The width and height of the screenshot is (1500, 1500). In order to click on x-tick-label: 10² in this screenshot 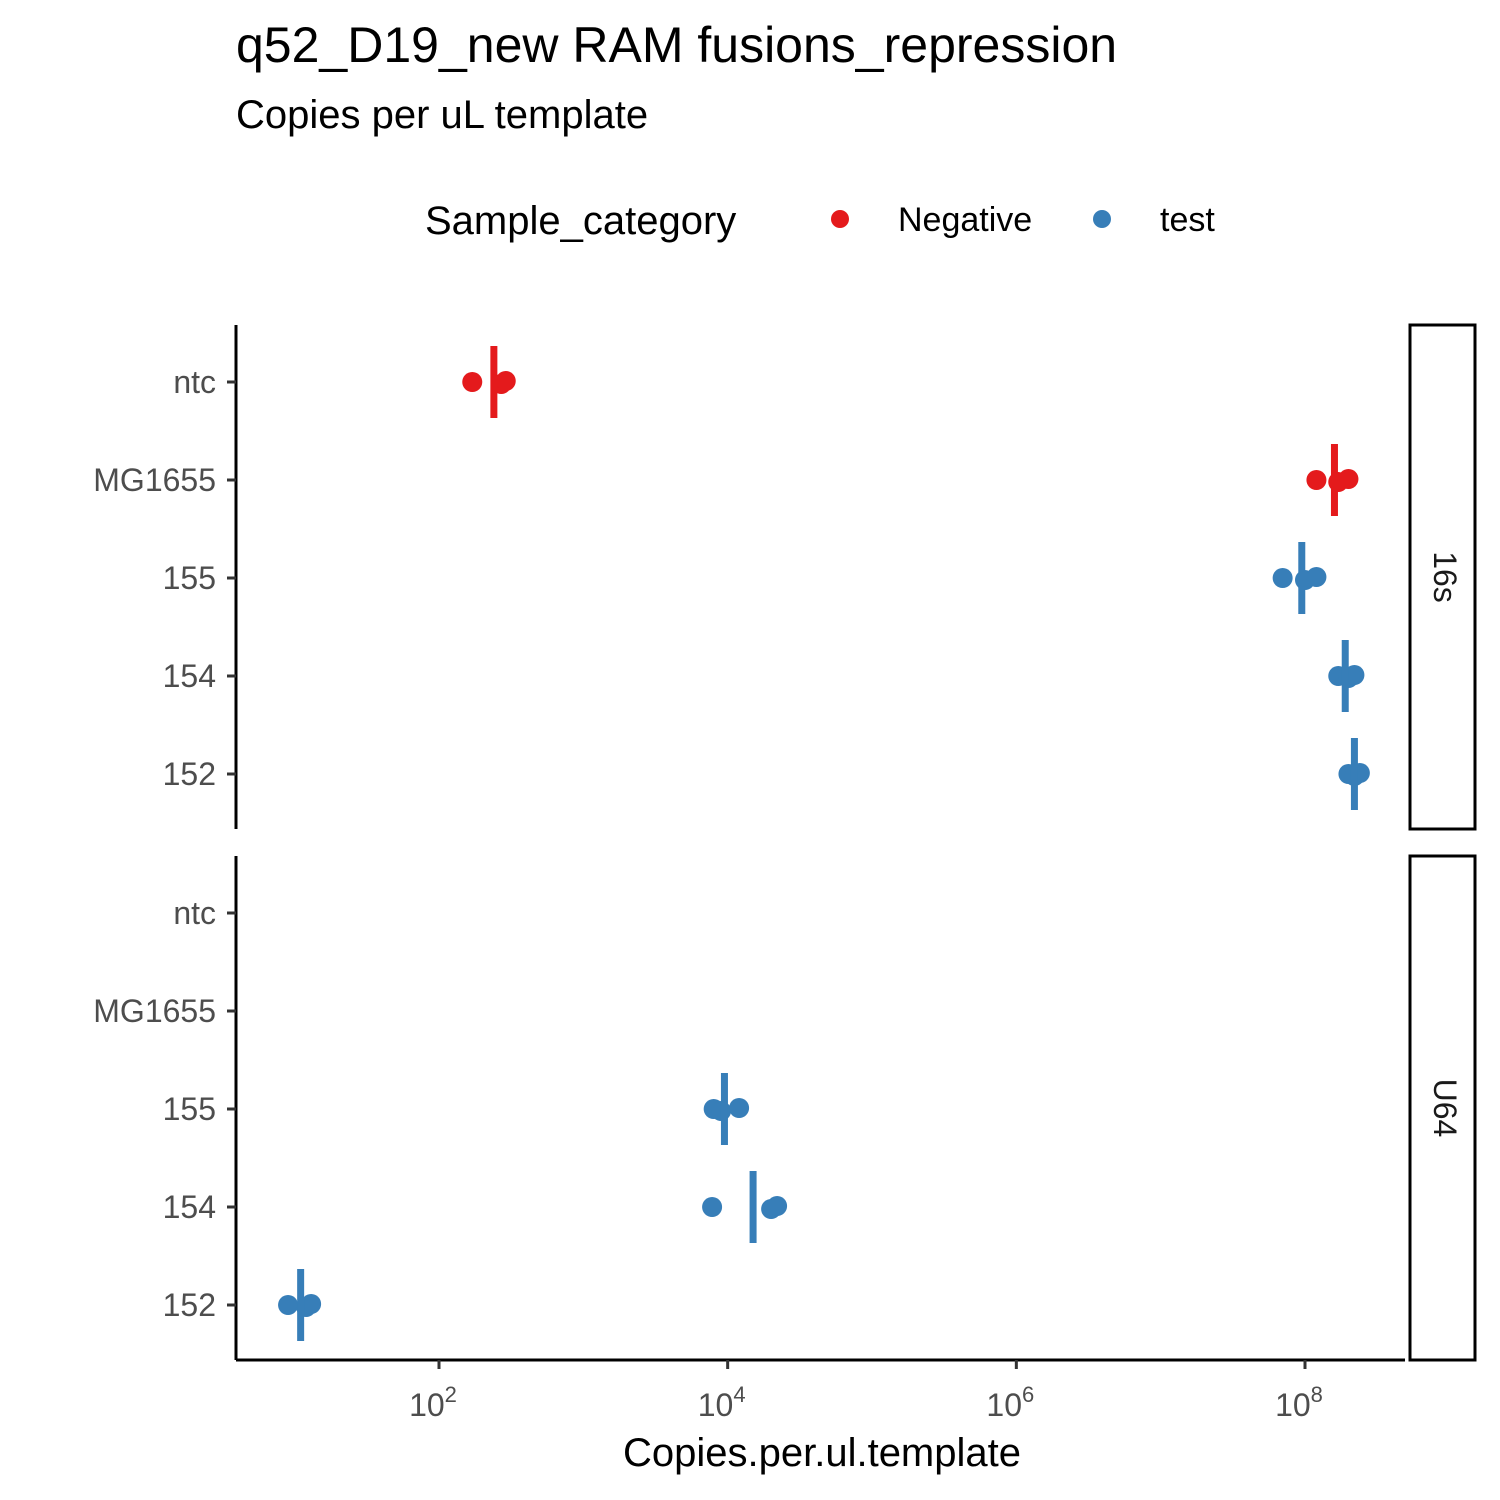, I will do `click(433, 1402)`.